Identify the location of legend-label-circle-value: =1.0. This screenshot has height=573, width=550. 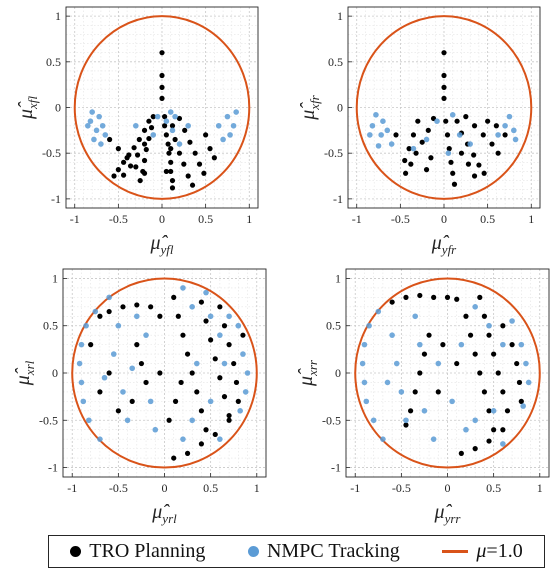
(504, 551).